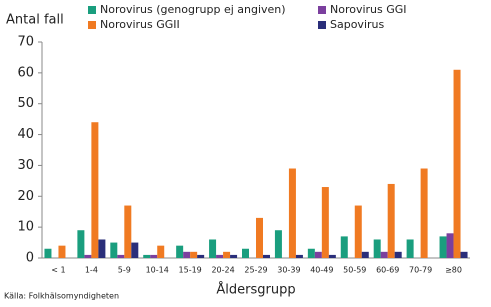 The width and height of the screenshot is (491, 307). Describe the element at coordinates (30, 258) in the screenshot. I see `y-tick-label: 0` at that location.